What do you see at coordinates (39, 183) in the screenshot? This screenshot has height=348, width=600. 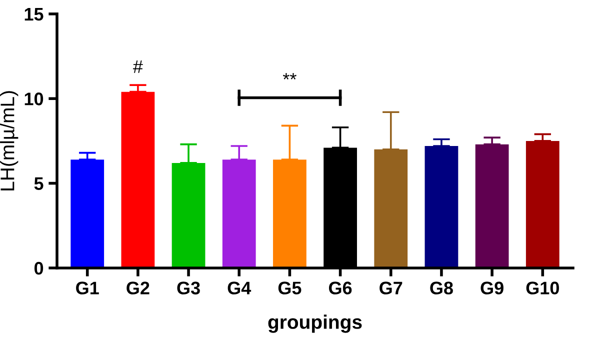 I see `y-tick-label: 5` at bounding box center [39, 183].